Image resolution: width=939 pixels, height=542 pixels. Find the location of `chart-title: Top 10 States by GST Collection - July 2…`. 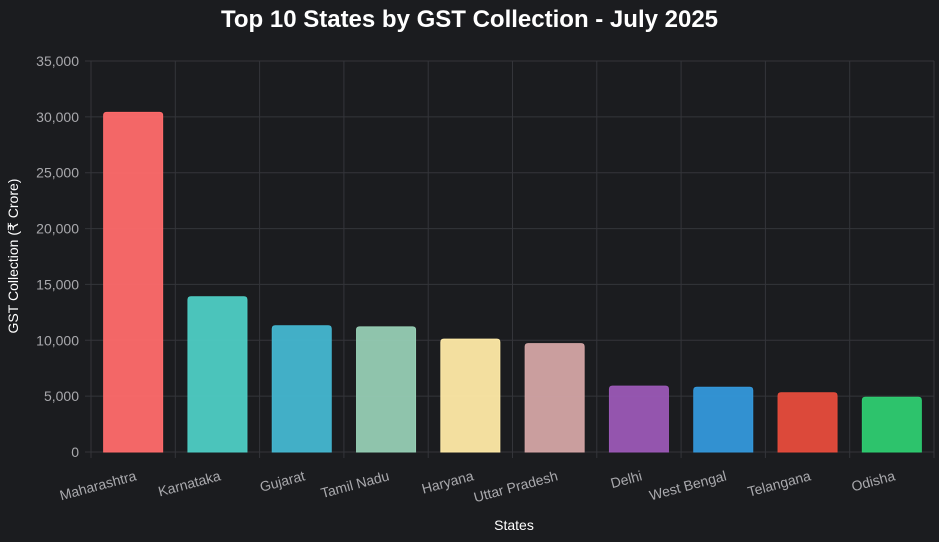

chart-title: Top 10 States by GST Collection - July 2… is located at coordinates (469, 19).